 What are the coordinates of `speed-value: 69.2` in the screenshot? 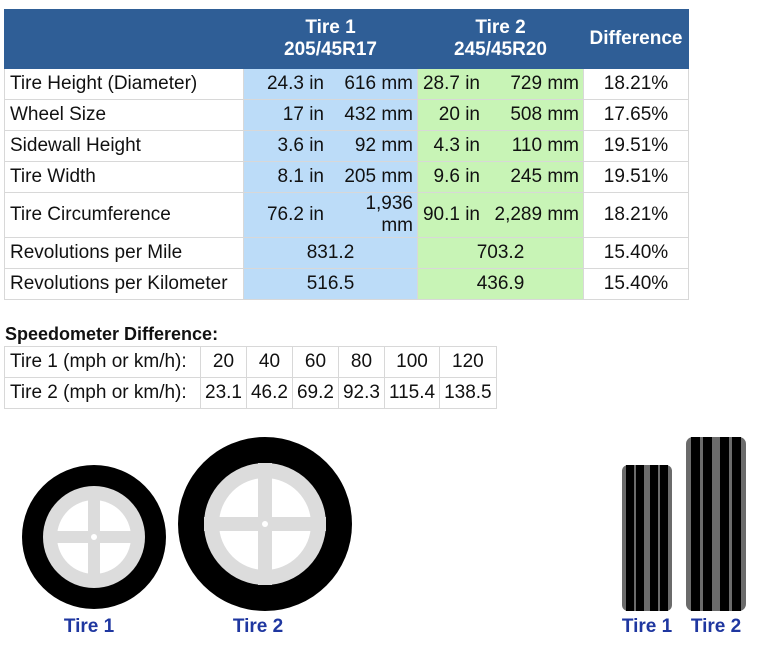 It's located at (315, 393).